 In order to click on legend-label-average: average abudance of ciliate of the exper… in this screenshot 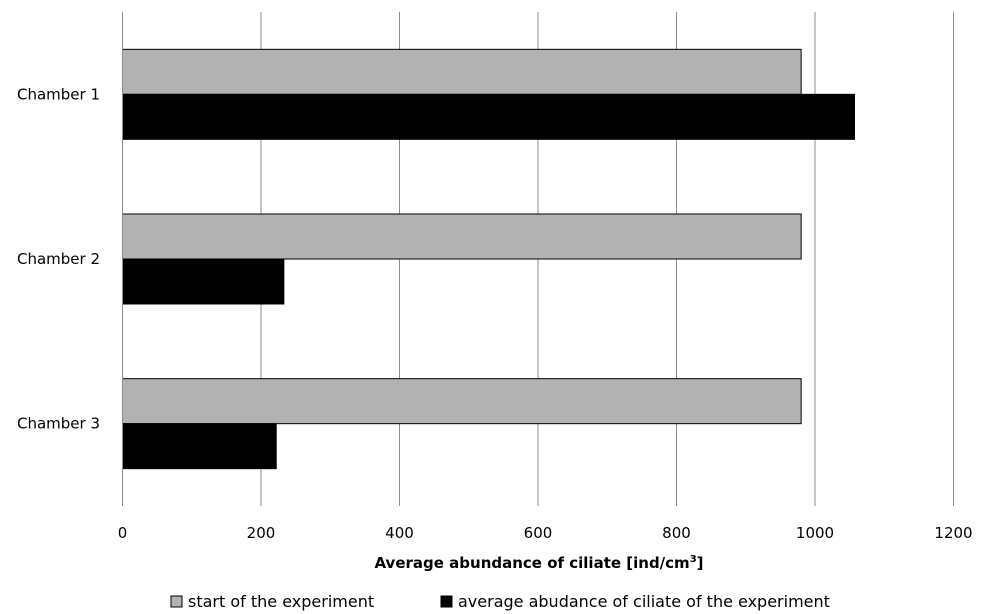, I will do `click(644, 601)`.